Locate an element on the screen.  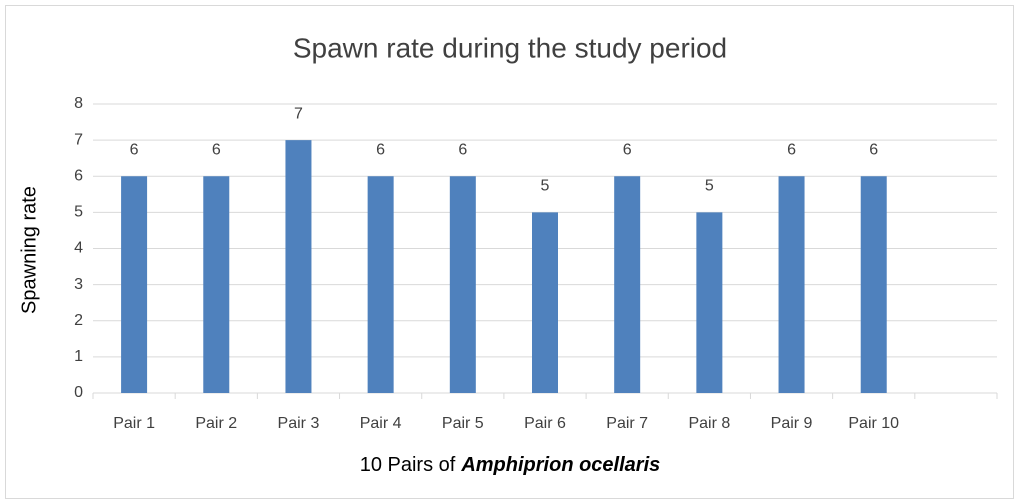
x-axis-title-text: 10 Pairs of is located at coordinates (408, 465).